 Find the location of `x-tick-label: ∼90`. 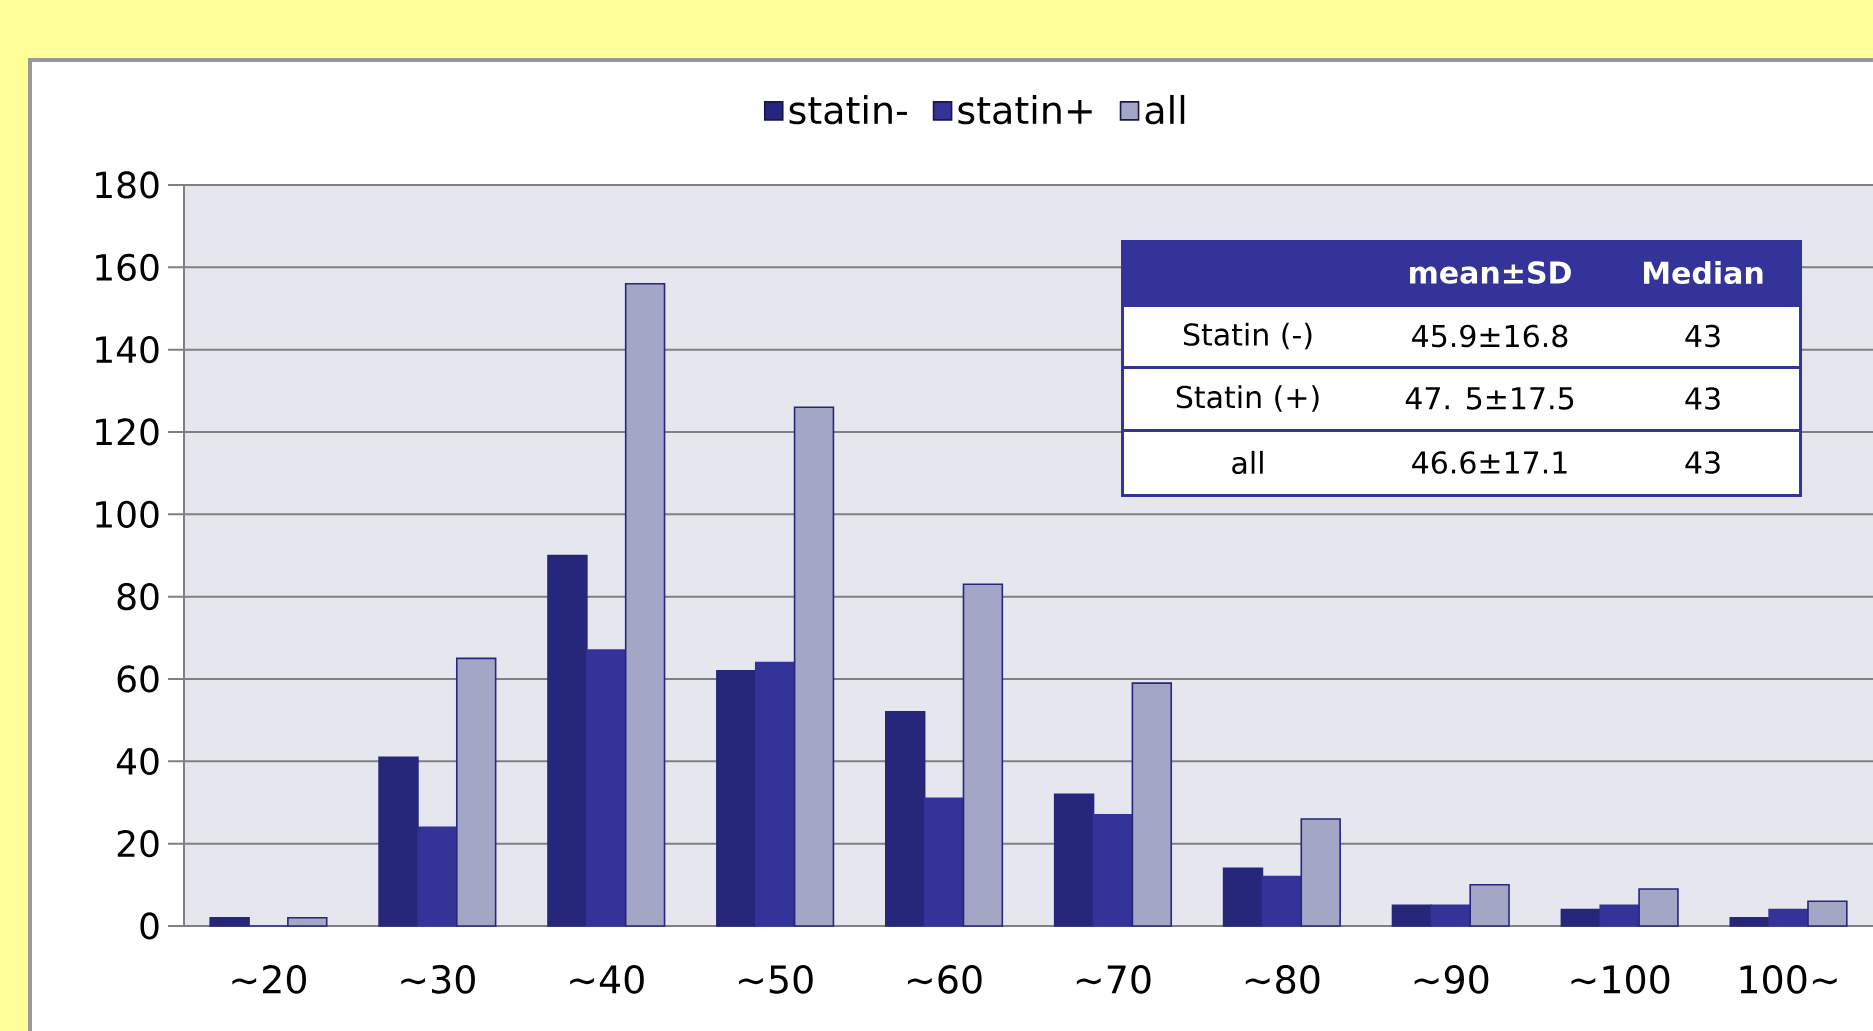

x-tick-label: ∼90 is located at coordinates (1451, 979).